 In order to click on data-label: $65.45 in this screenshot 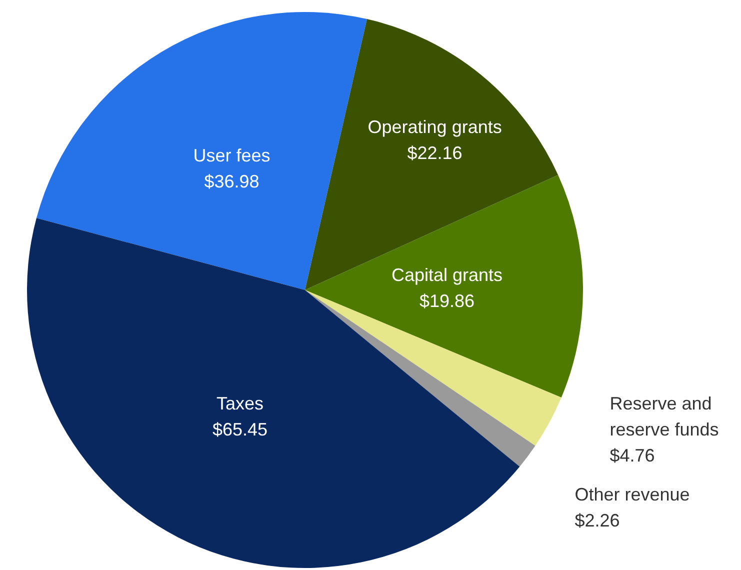, I will do `click(240, 429)`.